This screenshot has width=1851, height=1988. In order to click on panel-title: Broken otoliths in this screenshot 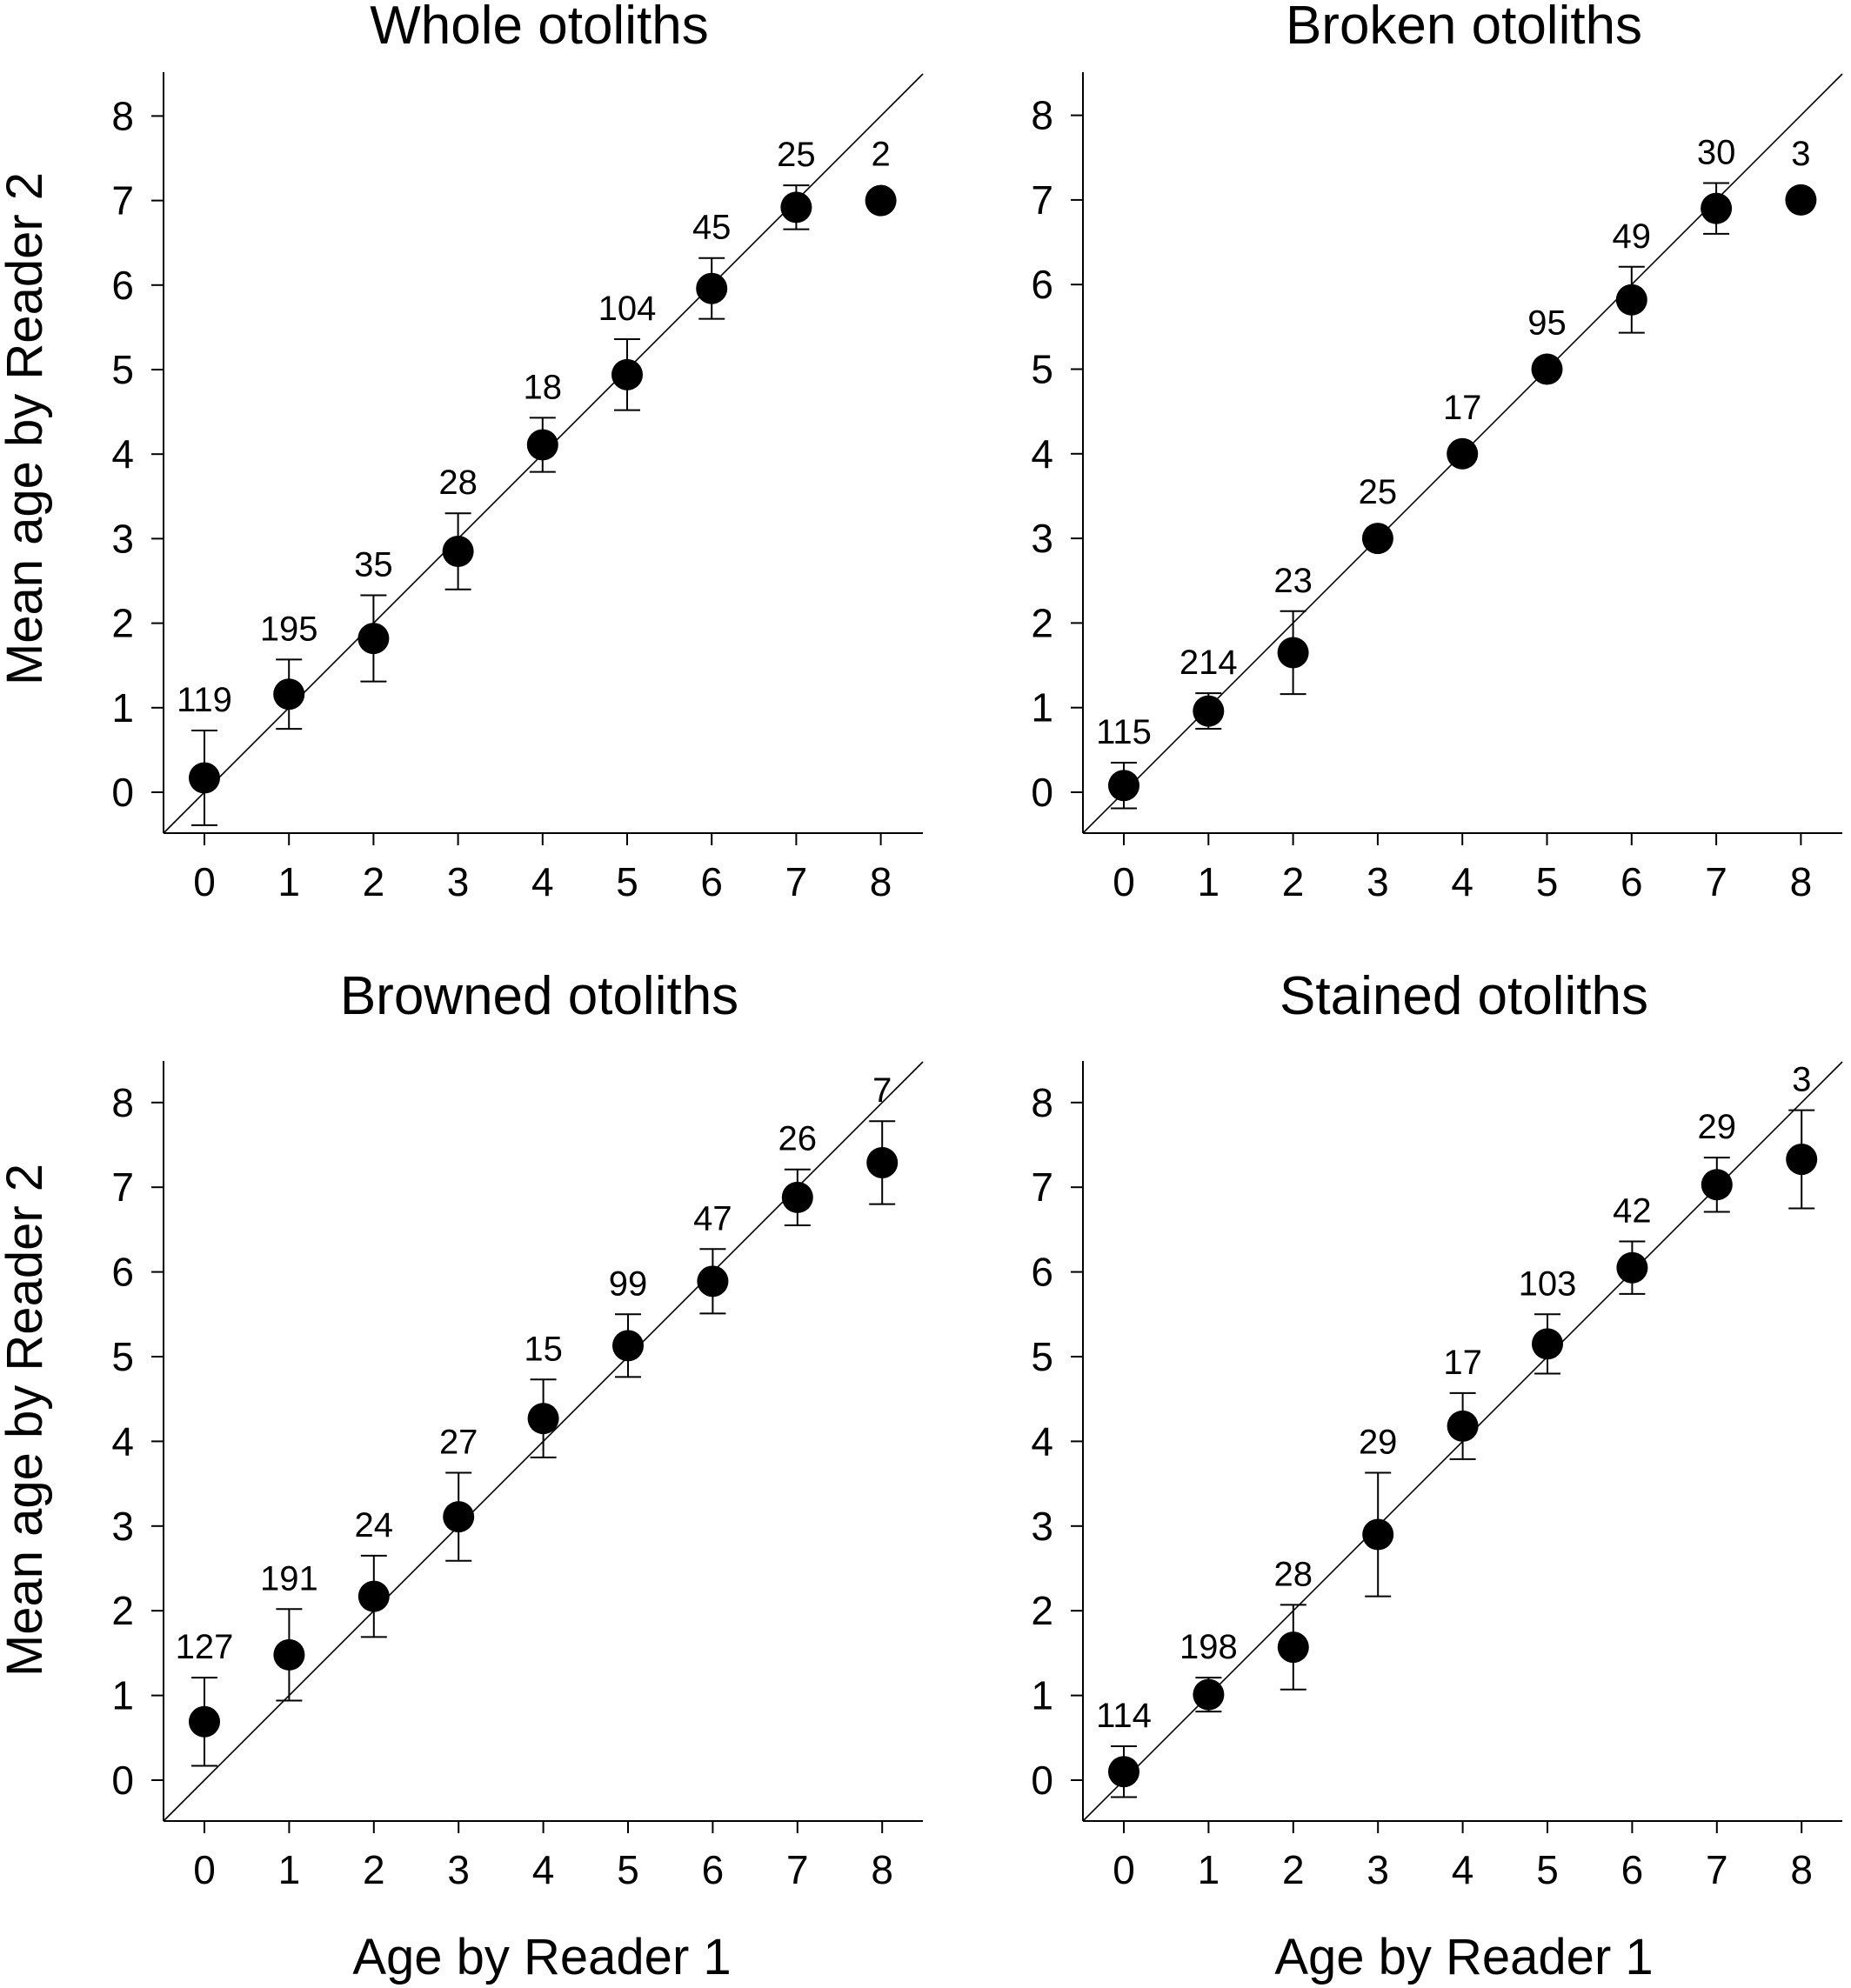, I will do `click(1464, 28)`.